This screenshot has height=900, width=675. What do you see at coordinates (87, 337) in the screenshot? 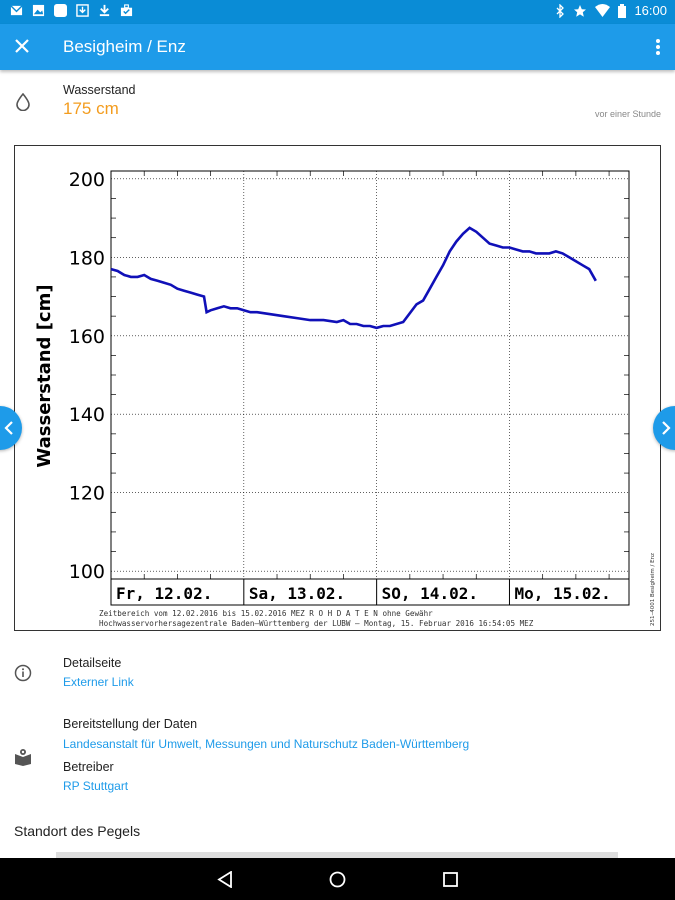
I see `chart-ytick-label: 160` at bounding box center [87, 337].